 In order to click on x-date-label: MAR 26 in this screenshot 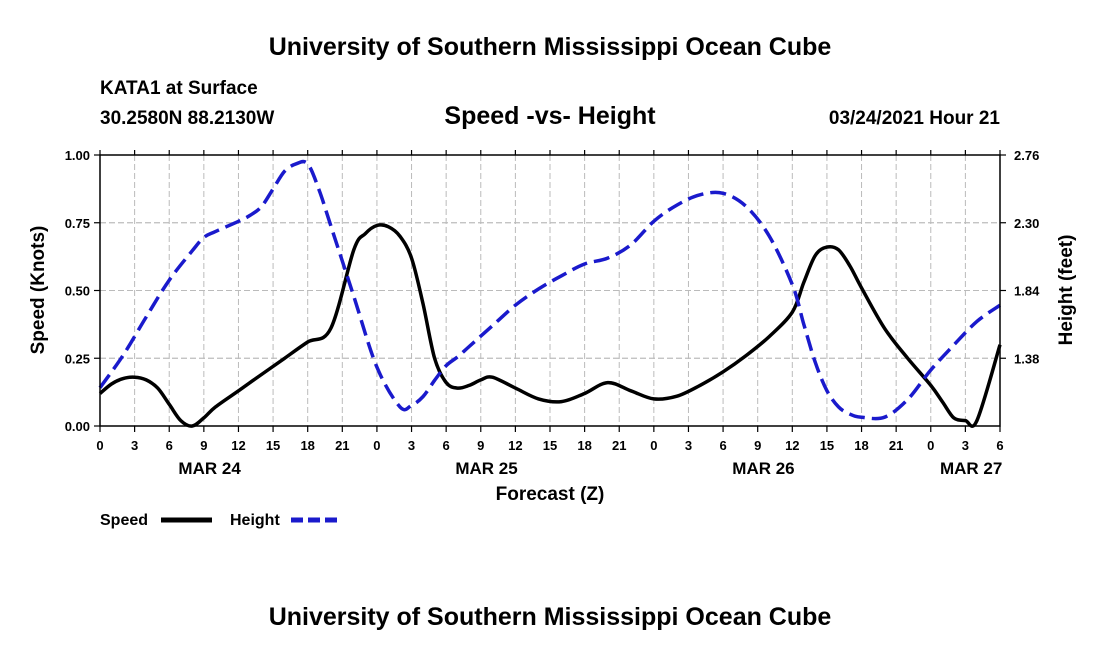, I will do `click(763, 468)`.